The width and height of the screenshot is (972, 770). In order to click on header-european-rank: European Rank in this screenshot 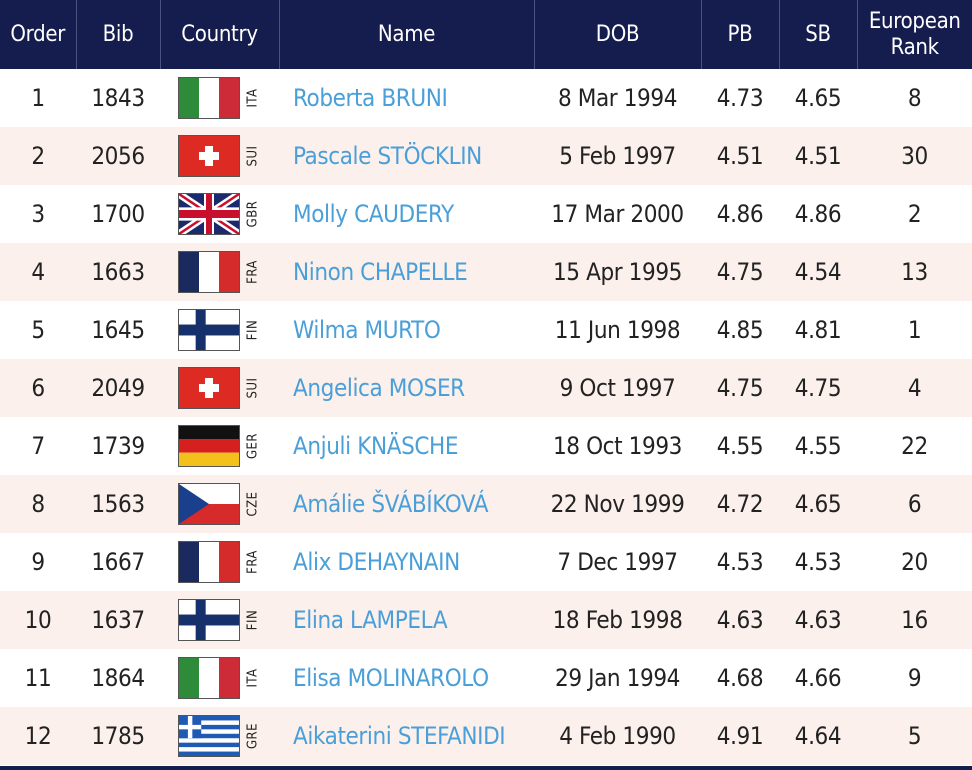, I will do `click(914, 34)`.